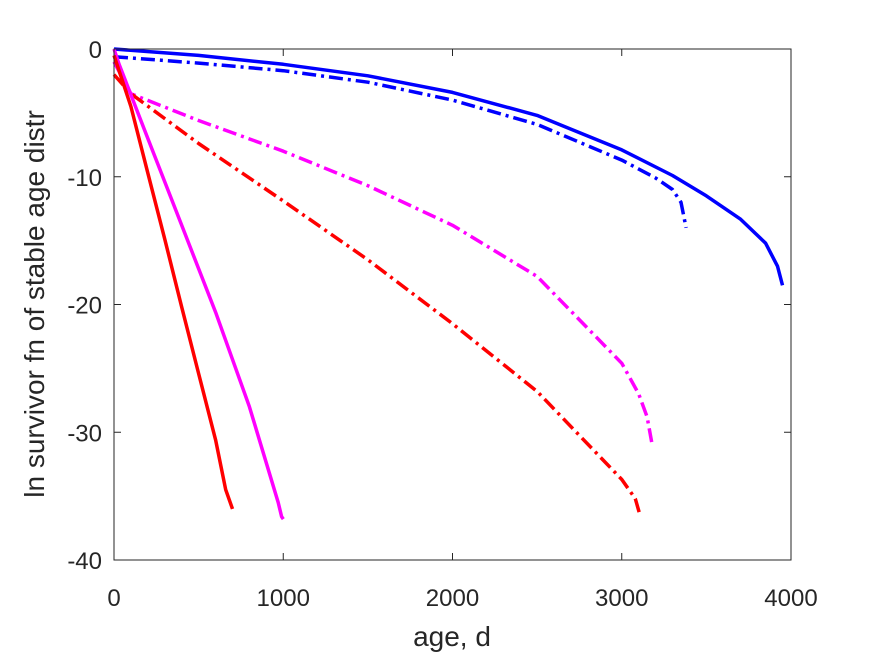 This screenshot has height=656, width=875. I want to click on y-tick-label: -10, so click(84, 178).